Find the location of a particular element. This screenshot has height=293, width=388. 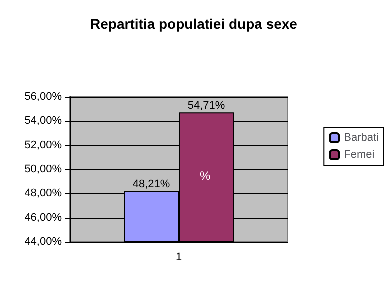

legend-label: Femei is located at coordinates (359, 155).